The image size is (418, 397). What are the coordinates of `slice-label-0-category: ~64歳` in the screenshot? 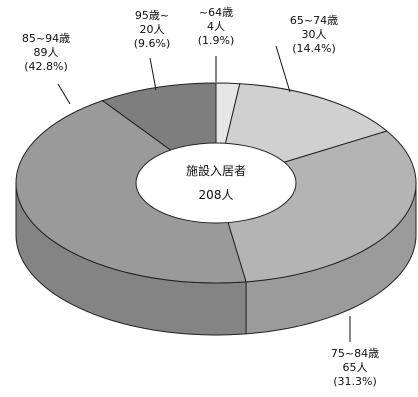 It's located at (216, 12).